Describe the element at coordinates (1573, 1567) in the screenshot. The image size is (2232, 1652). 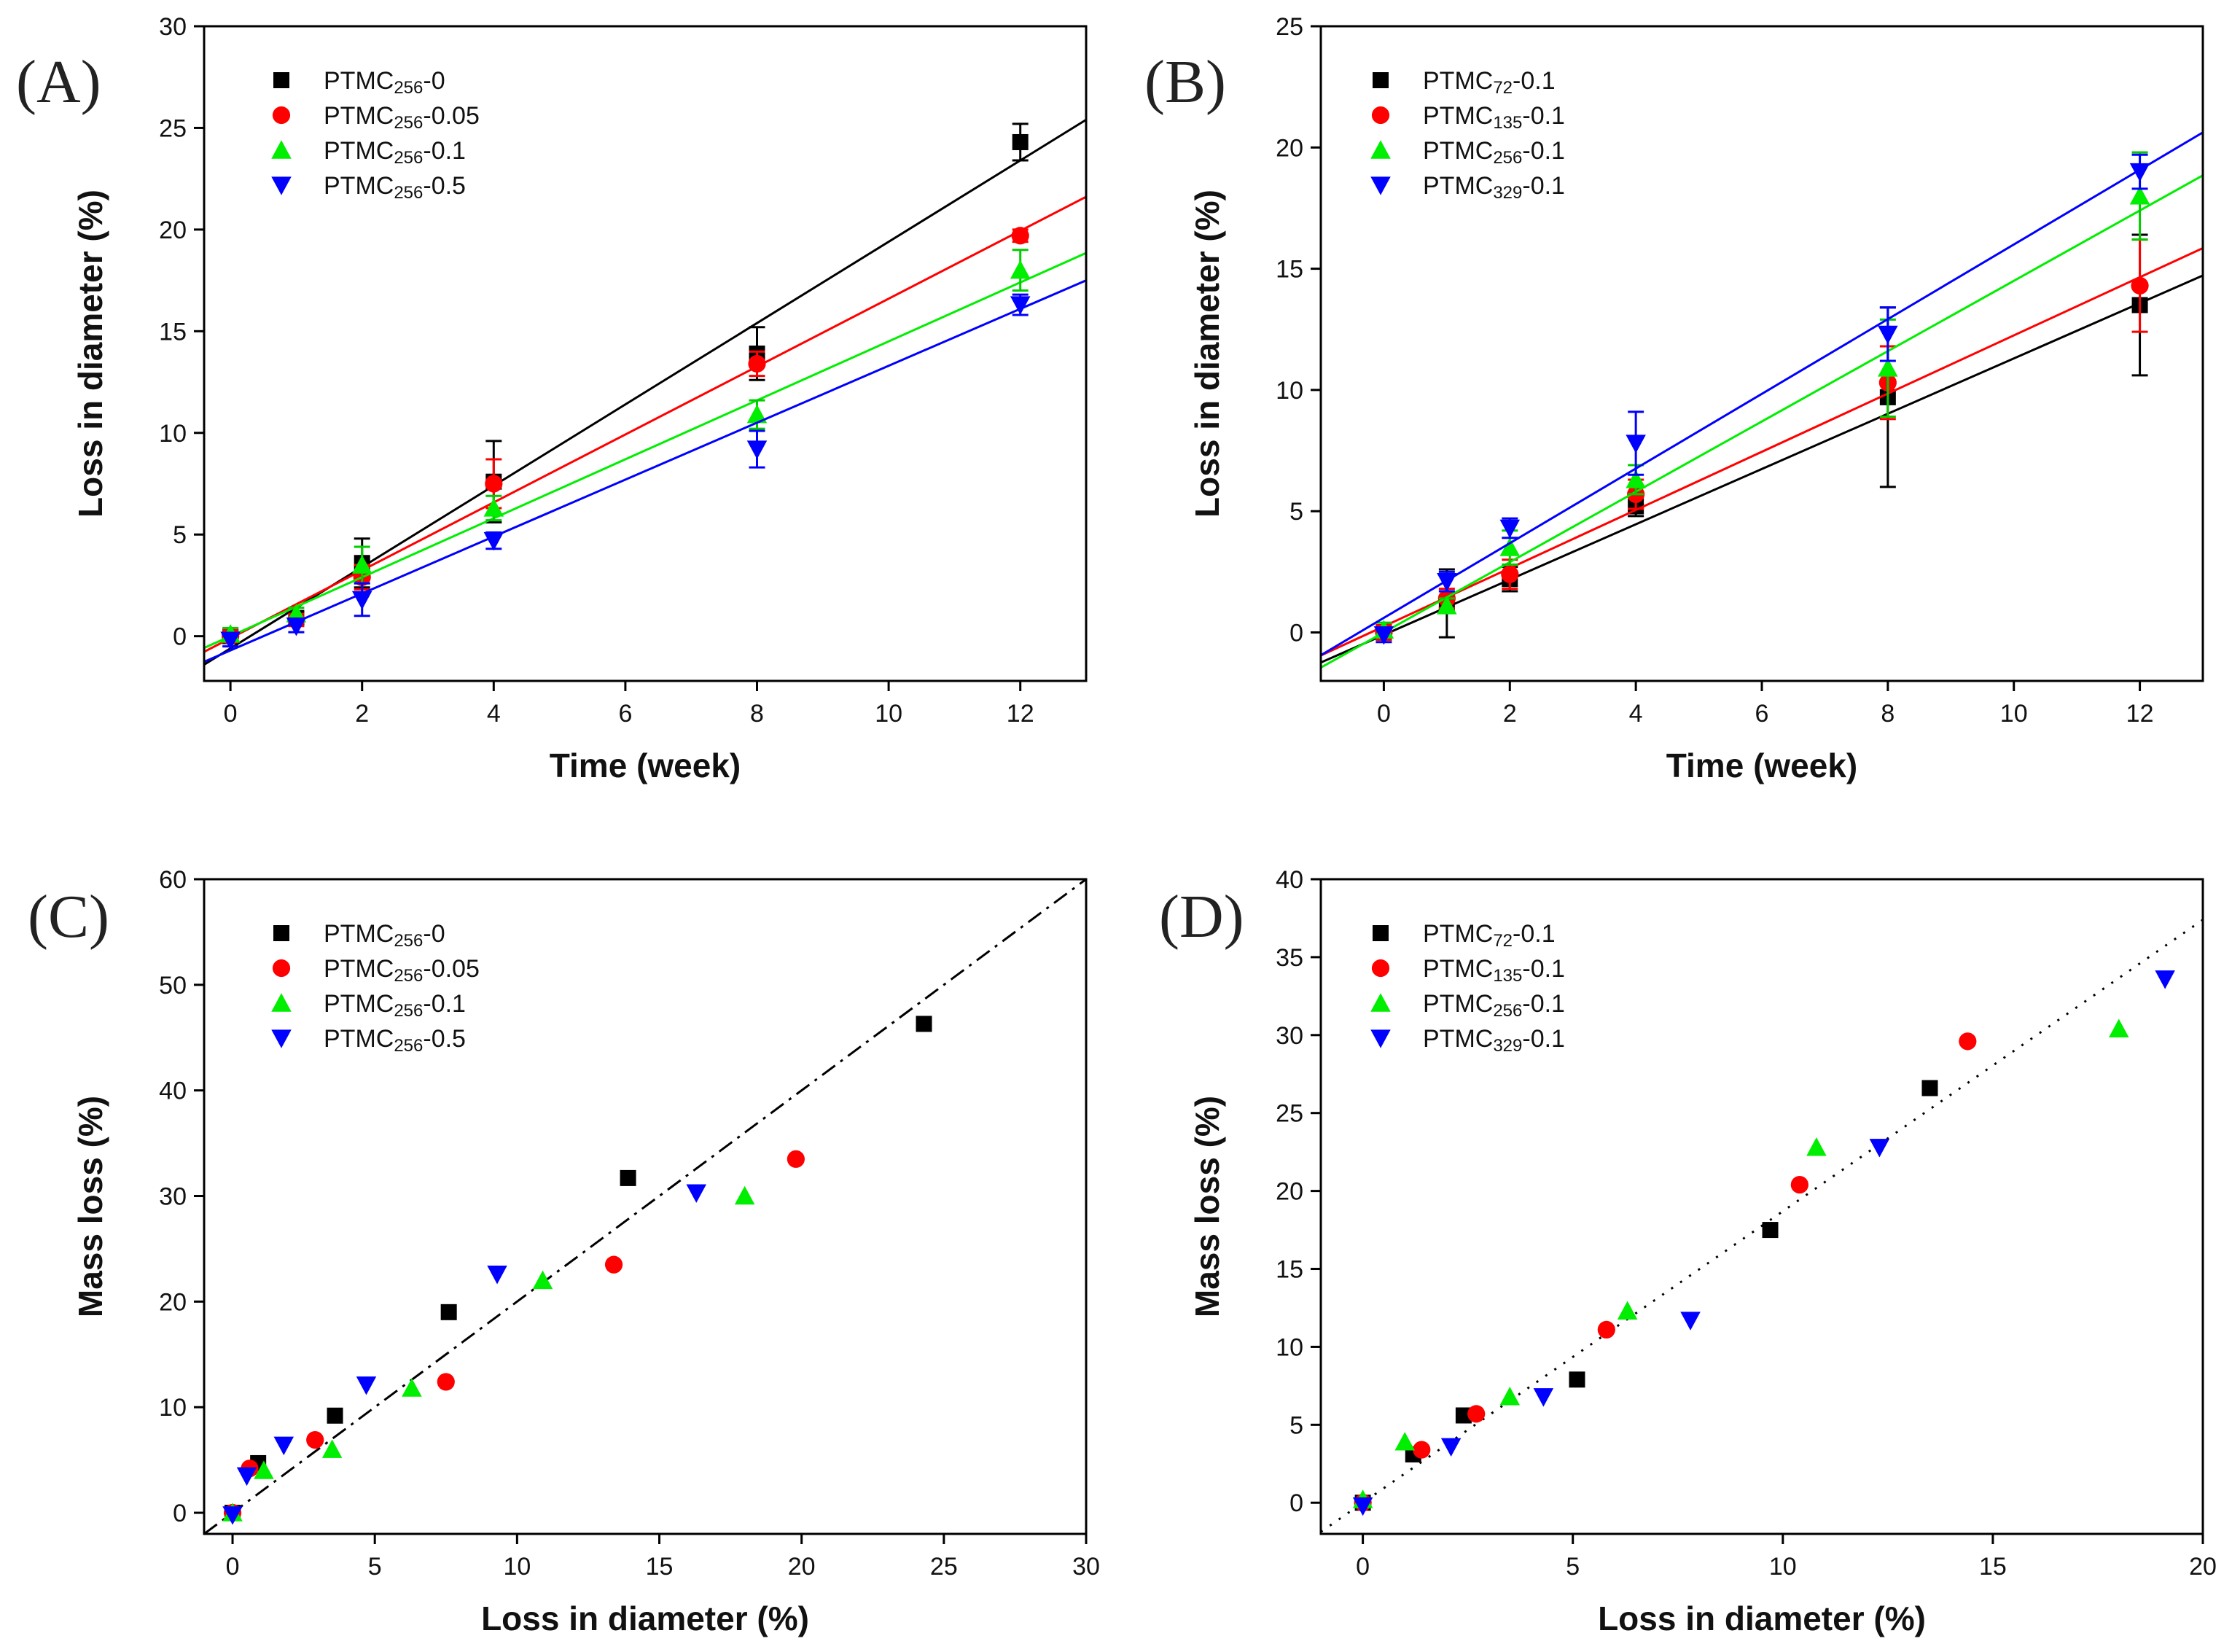
I see `x-tick-label: 5` at that location.